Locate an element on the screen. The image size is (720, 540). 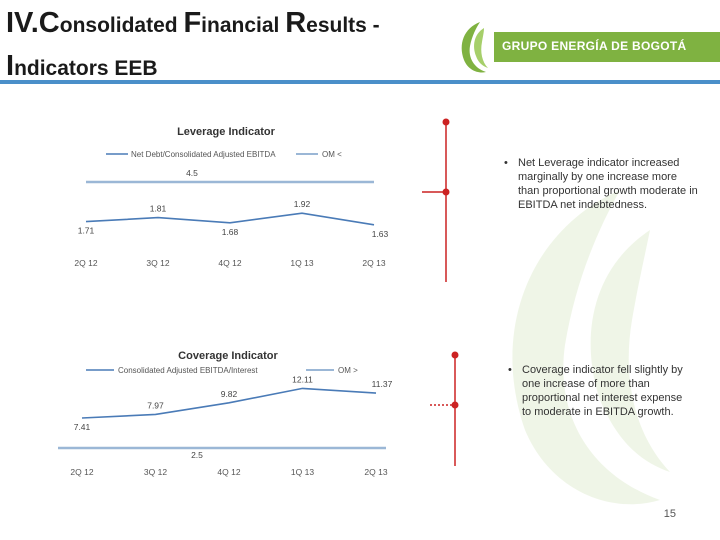
title-word-rest: esults - is located at coordinates (343, 25).